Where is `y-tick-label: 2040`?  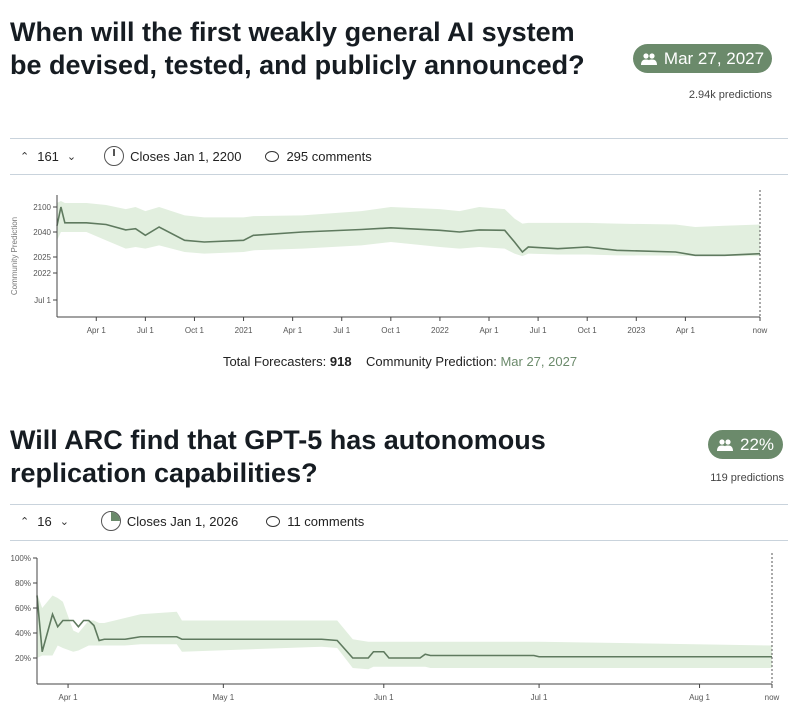 y-tick-label: 2040 is located at coordinates (42, 232).